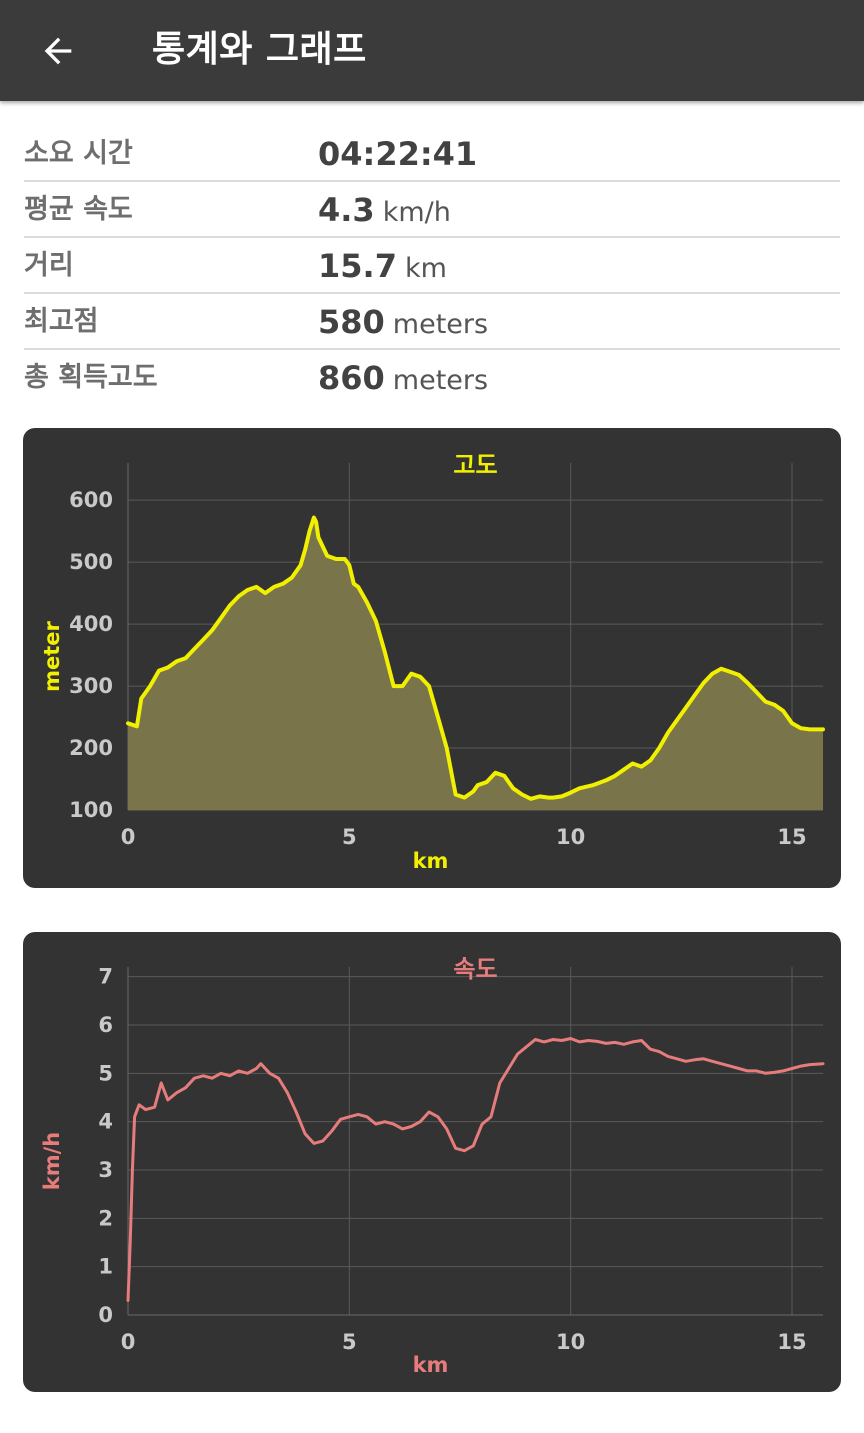 The height and width of the screenshot is (1433, 864). I want to click on stat-row-distance: 거리 15.7 km, so click(432, 266).